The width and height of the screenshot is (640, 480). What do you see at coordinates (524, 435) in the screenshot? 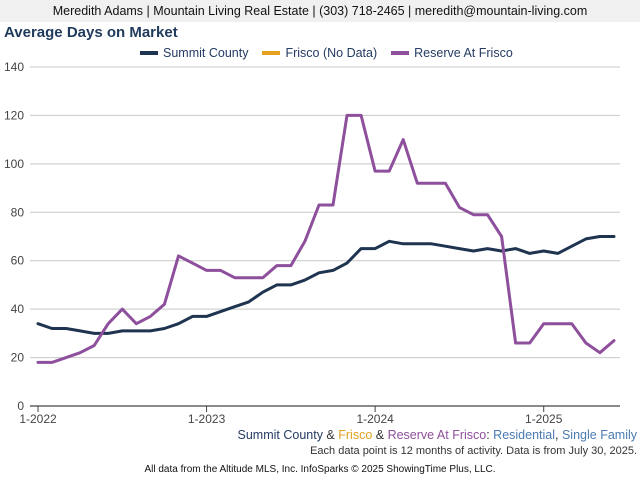
I see `caption-residential: Residential` at bounding box center [524, 435].